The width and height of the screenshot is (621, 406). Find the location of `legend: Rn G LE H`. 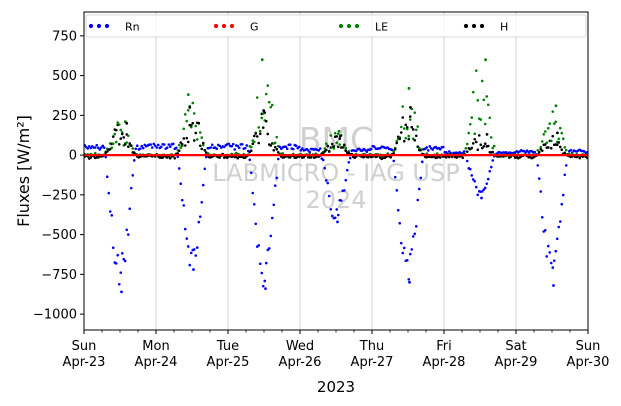

legend: Rn G LE H is located at coordinates (336, 26).